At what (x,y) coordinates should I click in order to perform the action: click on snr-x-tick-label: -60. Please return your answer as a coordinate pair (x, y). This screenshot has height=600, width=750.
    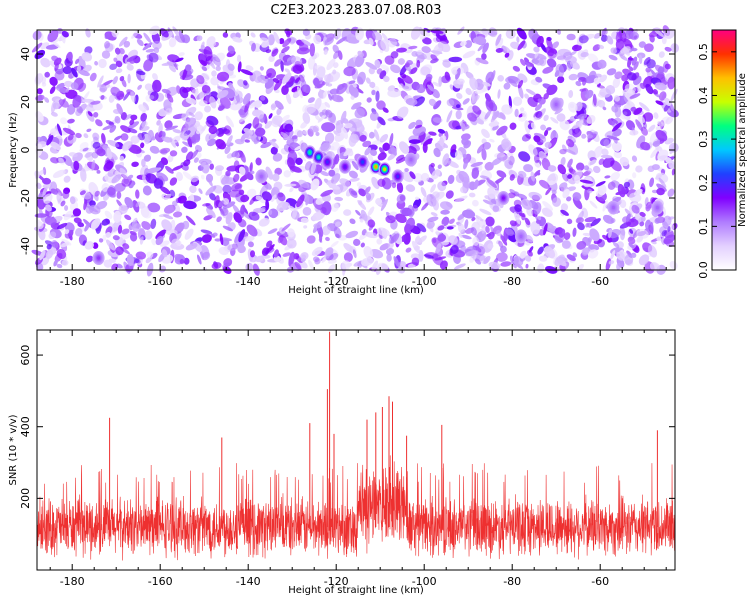
    Looking at the image, I should click on (600, 581).